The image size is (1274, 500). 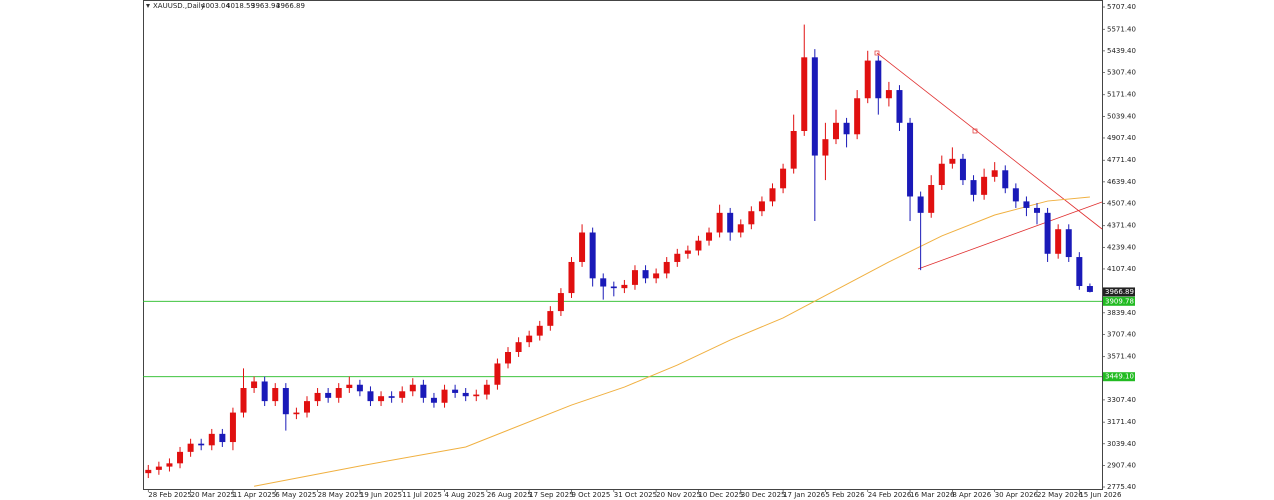 I want to click on level-label: 3449.10, so click(x=1119, y=377).